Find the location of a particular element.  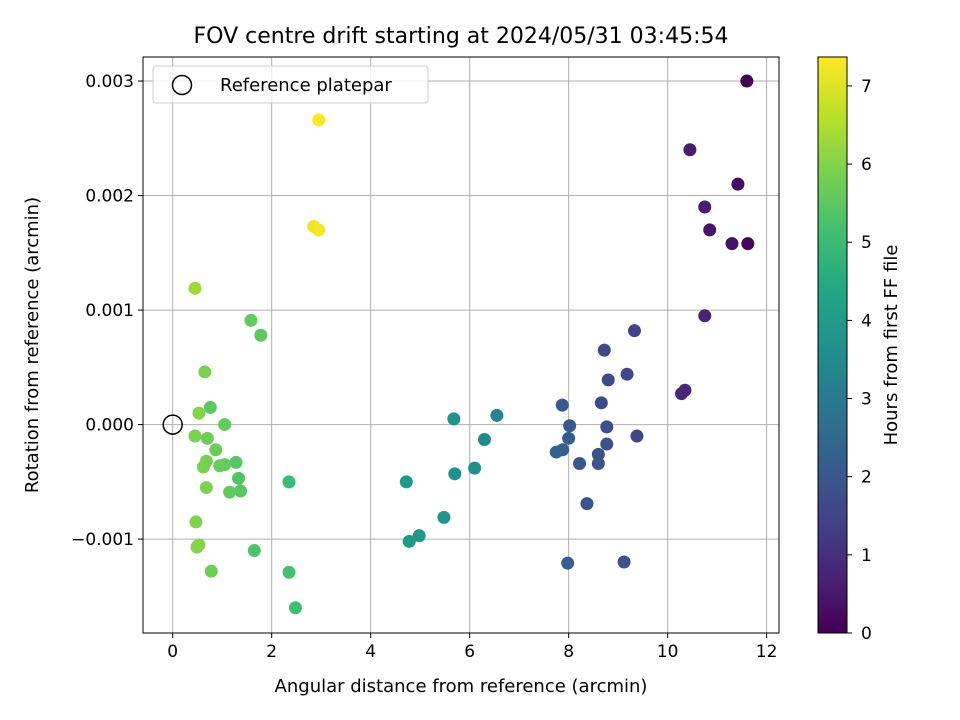

legend-label-reference: Reference platepar is located at coordinates (306, 85).